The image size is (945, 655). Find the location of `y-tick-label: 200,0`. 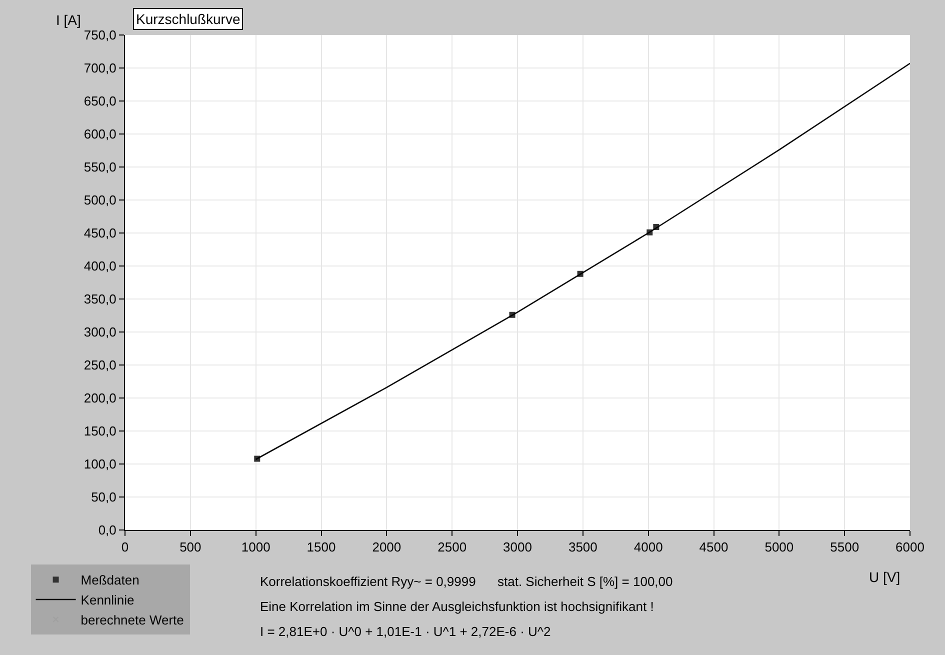

y-tick-label: 200,0 is located at coordinates (100, 398).